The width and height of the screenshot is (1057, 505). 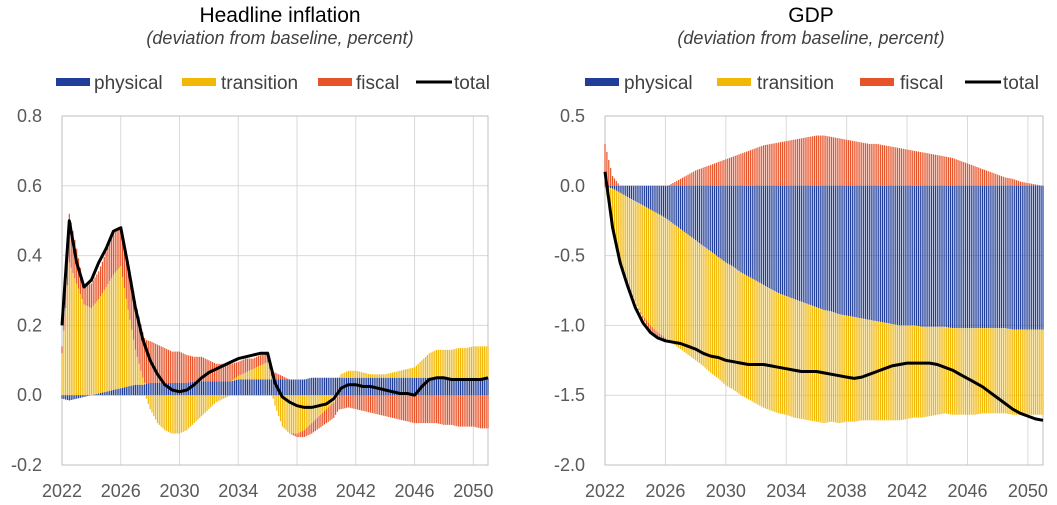 What do you see at coordinates (967, 491) in the screenshot?
I see `x-tick-label: 2046` at bounding box center [967, 491].